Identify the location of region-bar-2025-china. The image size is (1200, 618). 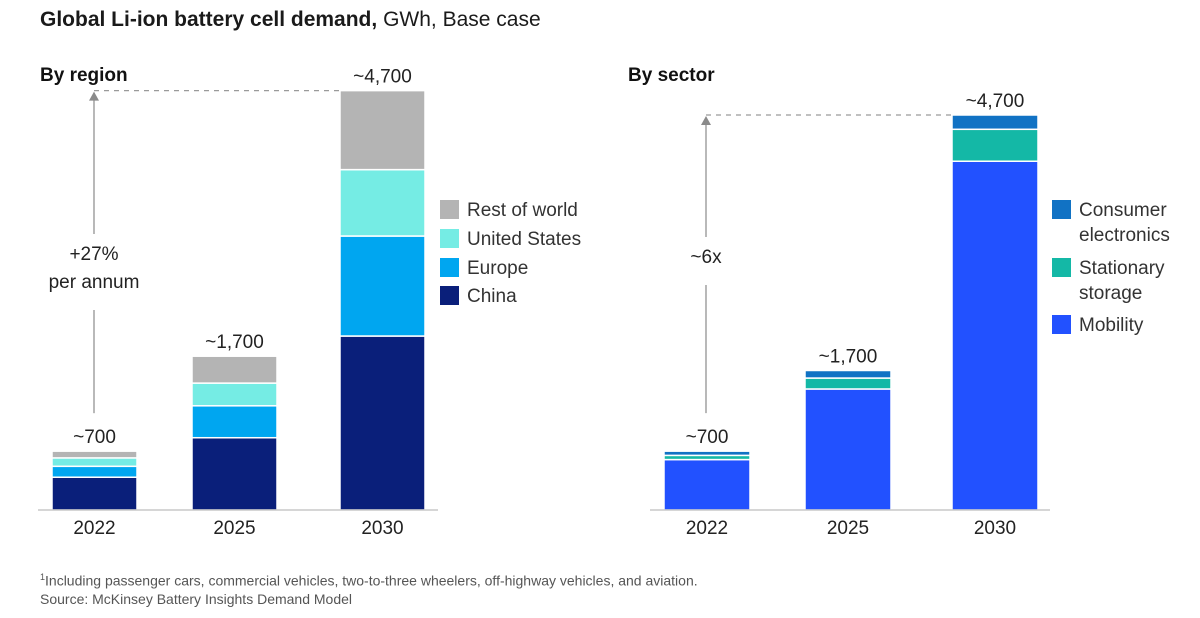
(234, 473).